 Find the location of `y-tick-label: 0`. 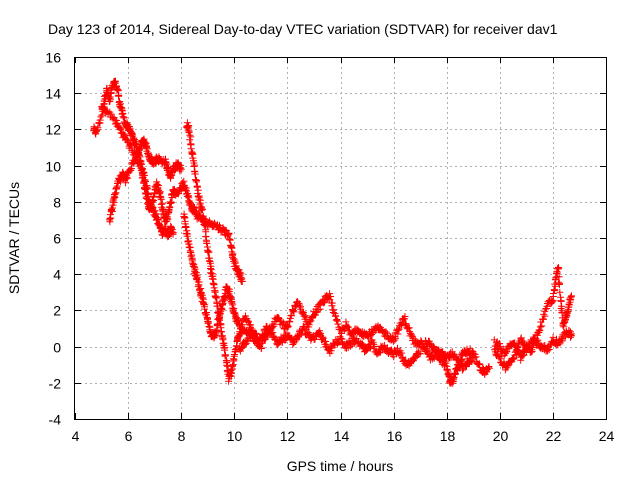

y-tick-label: 0 is located at coordinates (57, 348).